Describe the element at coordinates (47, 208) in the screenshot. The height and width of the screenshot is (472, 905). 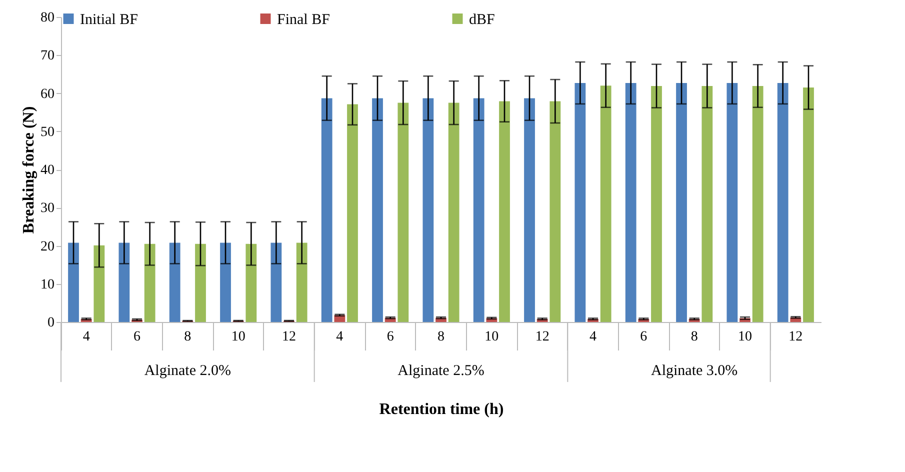
I see `y-tick-label: 30` at that location.